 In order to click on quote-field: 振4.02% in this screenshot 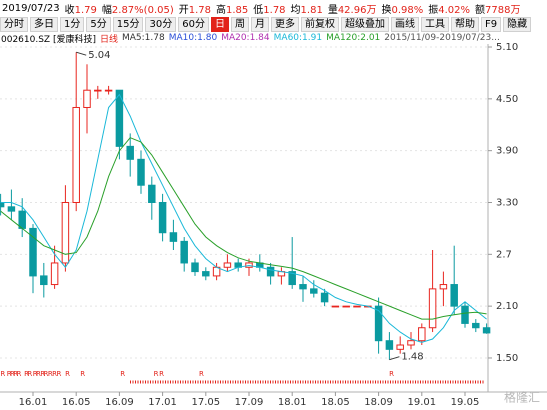, I will do `click(449, 8)`.